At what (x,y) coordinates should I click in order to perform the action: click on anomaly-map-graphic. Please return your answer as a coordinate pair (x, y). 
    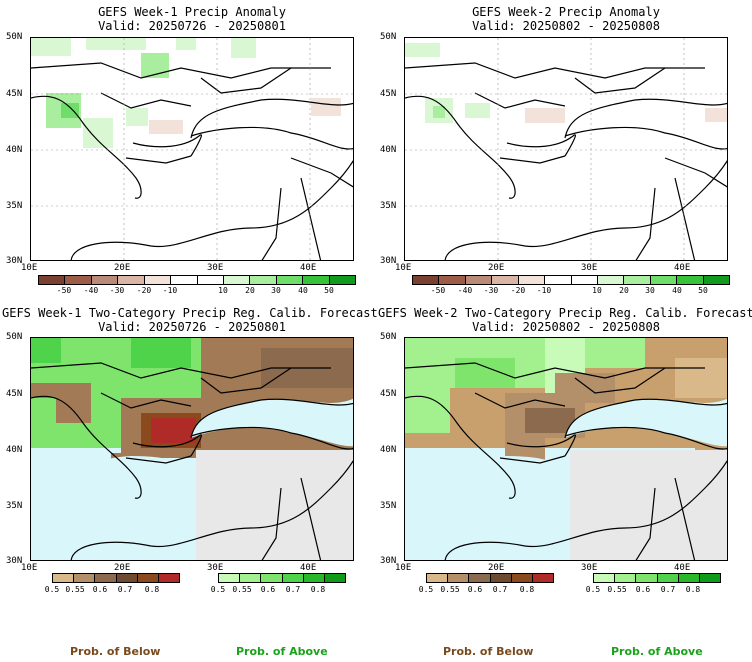
    Looking at the image, I should click on (566, 149).